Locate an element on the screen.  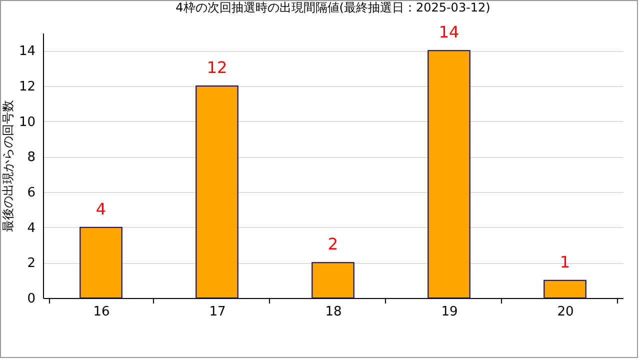
x-tick-label: 17 is located at coordinates (217, 312).